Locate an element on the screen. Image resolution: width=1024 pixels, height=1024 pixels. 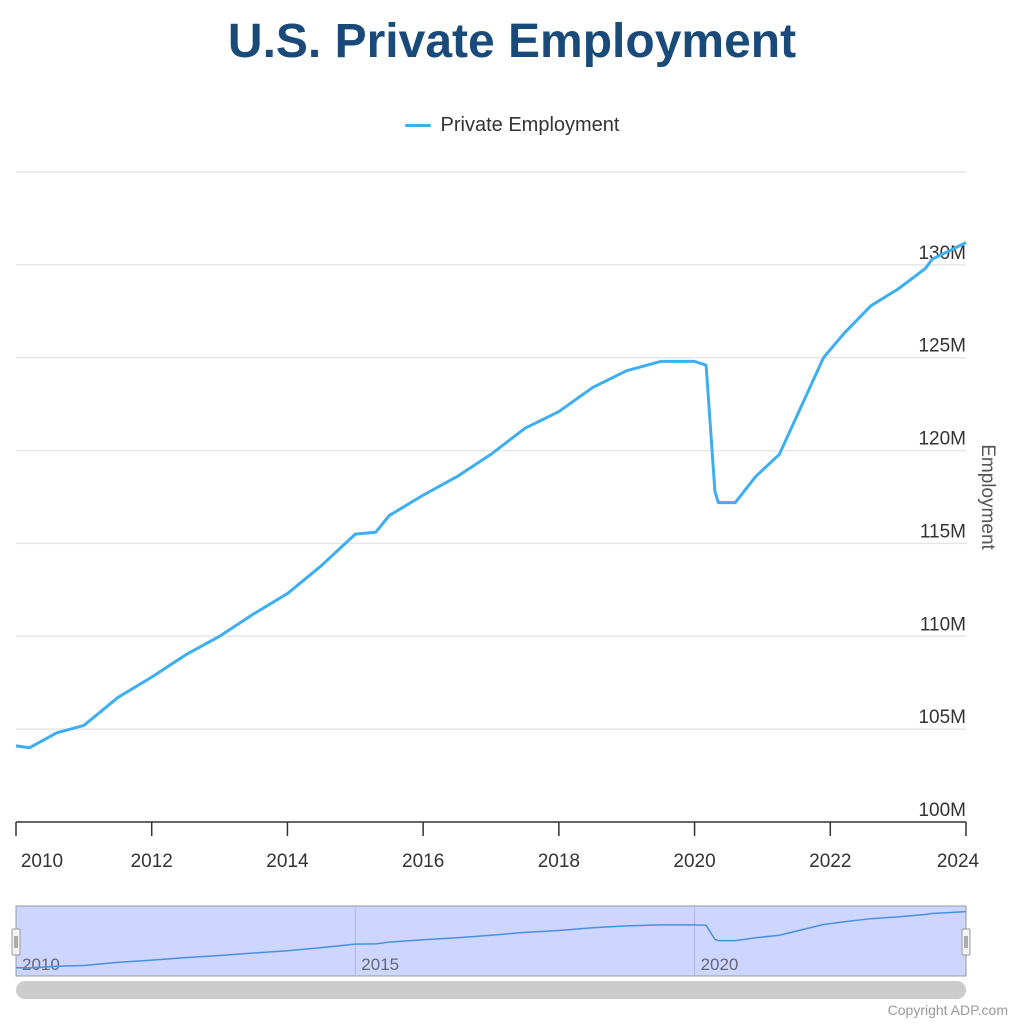
navigator-series-line is located at coordinates (491, 939).